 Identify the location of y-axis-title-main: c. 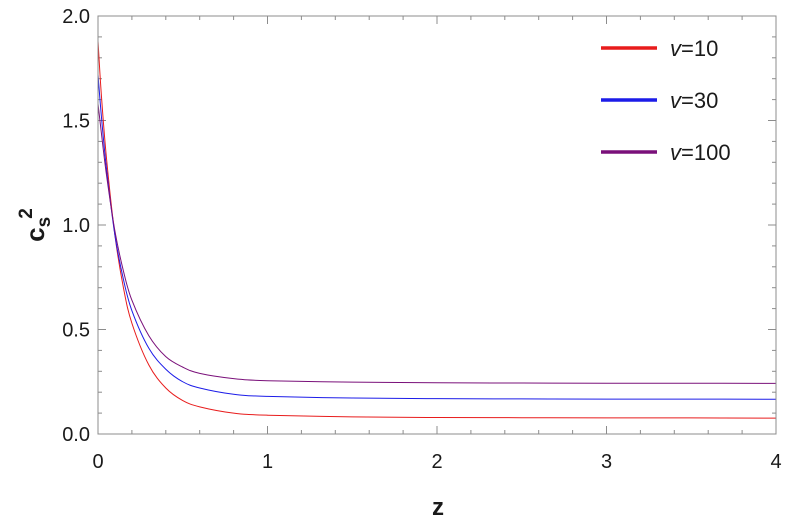
(35, 234).